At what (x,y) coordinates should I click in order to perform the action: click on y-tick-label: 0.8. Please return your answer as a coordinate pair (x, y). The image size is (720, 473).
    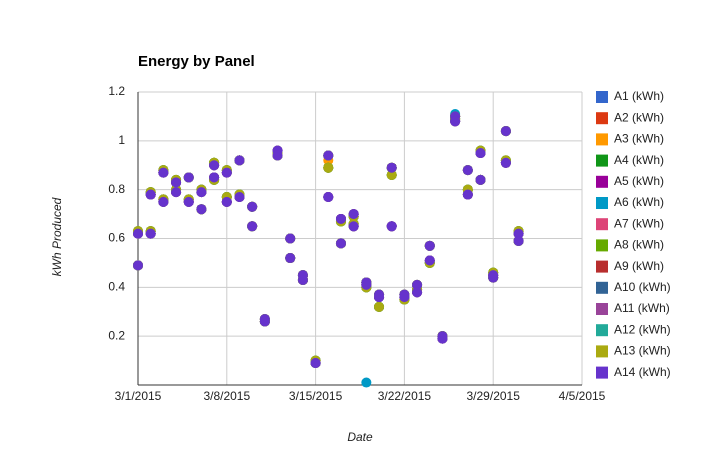
    Looking at the image, I should click on (116, 189).